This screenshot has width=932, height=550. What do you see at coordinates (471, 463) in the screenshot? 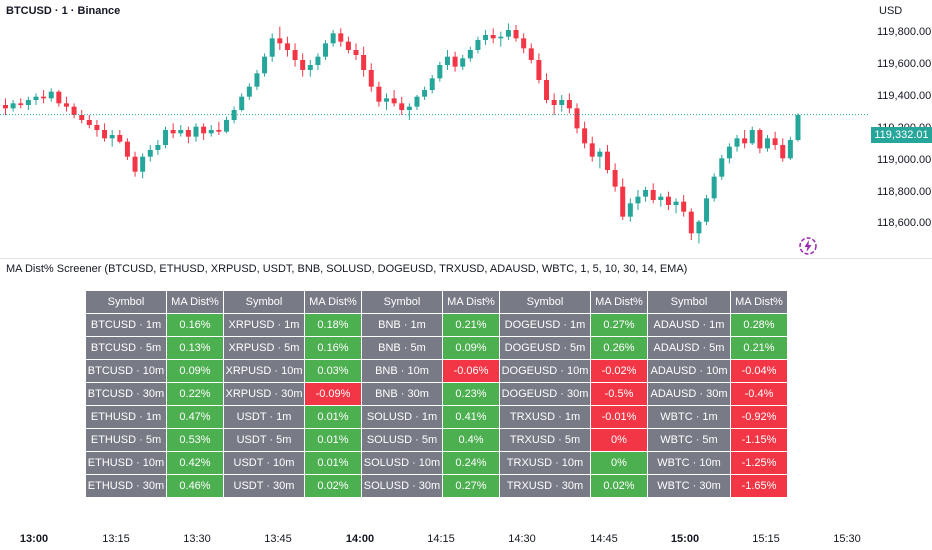
I see `ma-dist-cell: 0.24%` at bounding box center [471, 463].